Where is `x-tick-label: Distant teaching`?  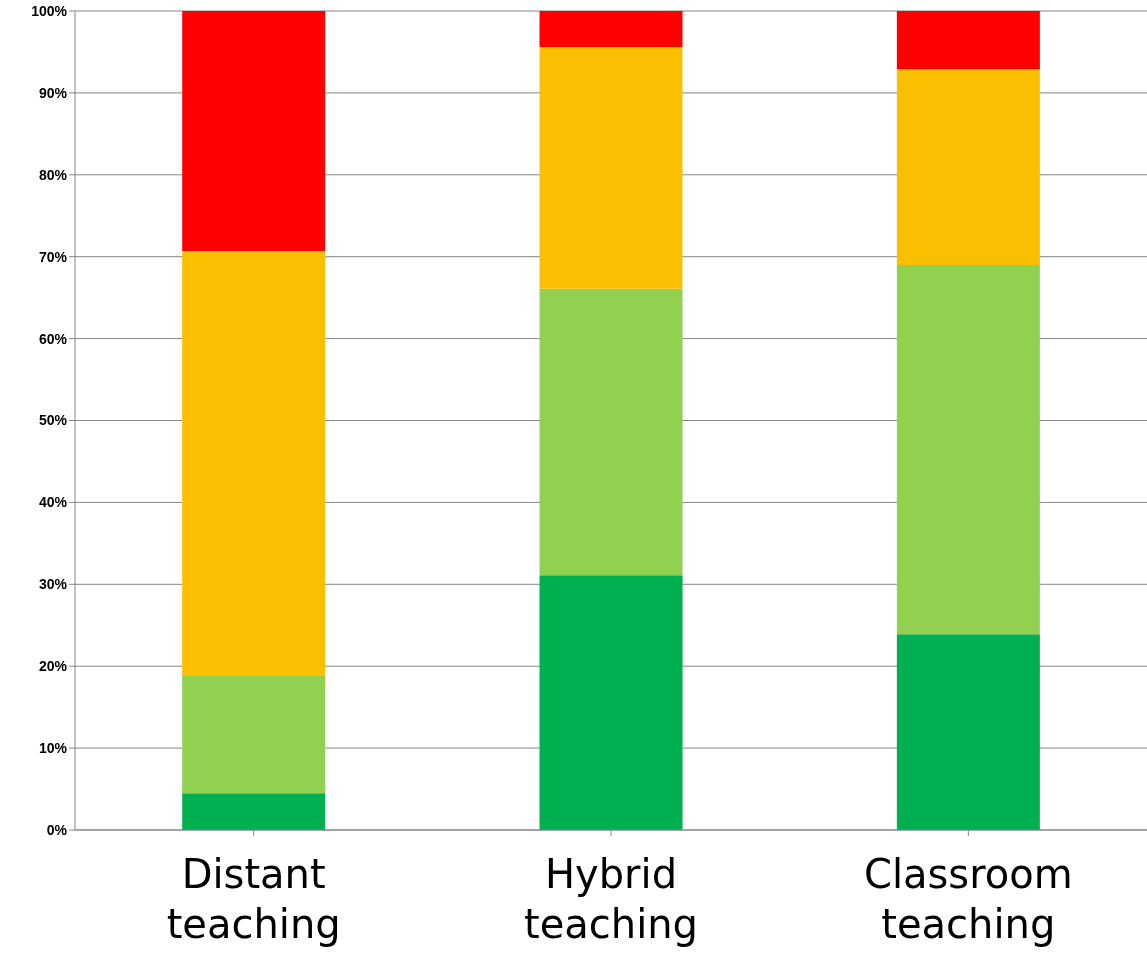
x-tick-label: Distant teaching is located at coordinates (253, 899).